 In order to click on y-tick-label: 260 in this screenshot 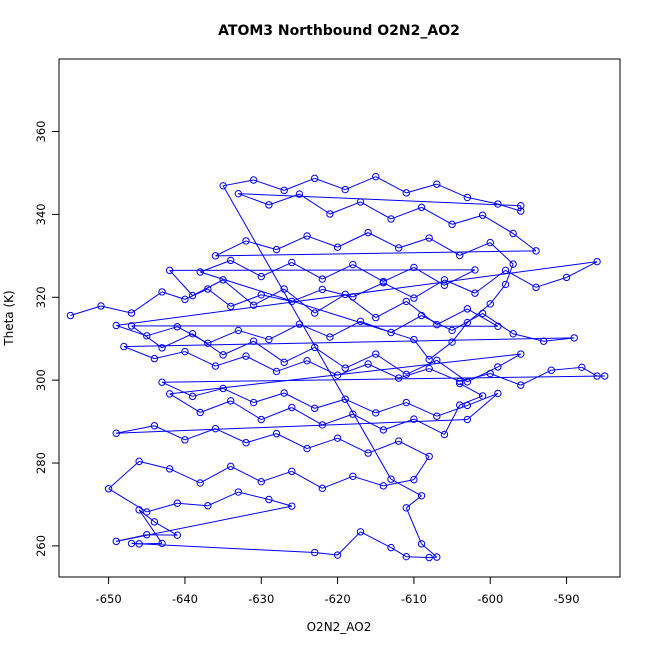, I will do `click(41, 546)`.